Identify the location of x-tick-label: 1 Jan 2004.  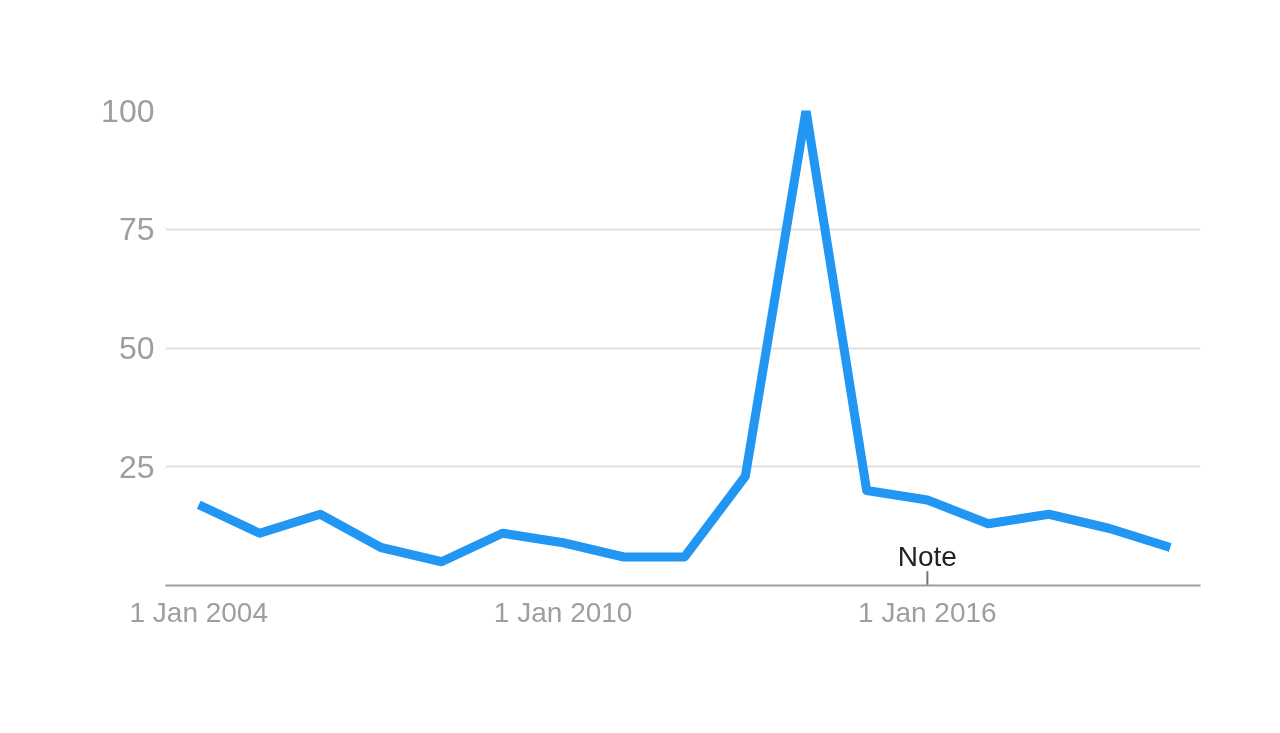
(199, 612).